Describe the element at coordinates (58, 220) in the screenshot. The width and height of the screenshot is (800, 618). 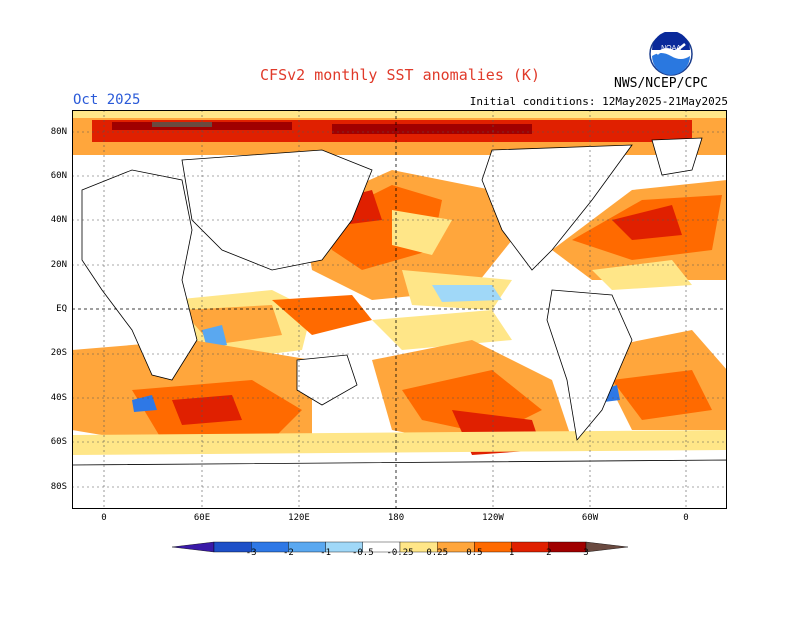
I see `lat-label: 40N` at that location.